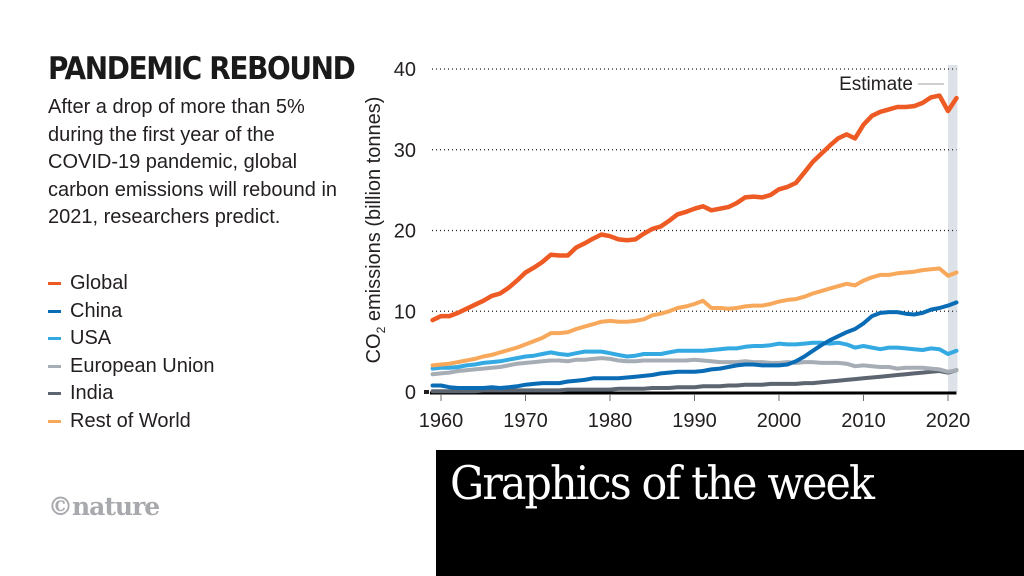 This screenshot has height=576, width=1024. What do you see at coordinates (405, 151) in the screenshot?
I see `y-tick-label: 30` at bounding box center [405, 151].